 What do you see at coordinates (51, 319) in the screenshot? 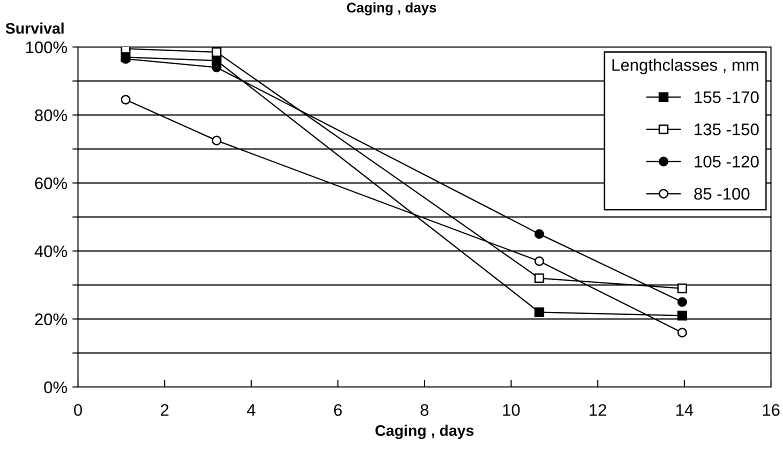
I see `y-tick-label: 20%` at bounding box center [51, 319].